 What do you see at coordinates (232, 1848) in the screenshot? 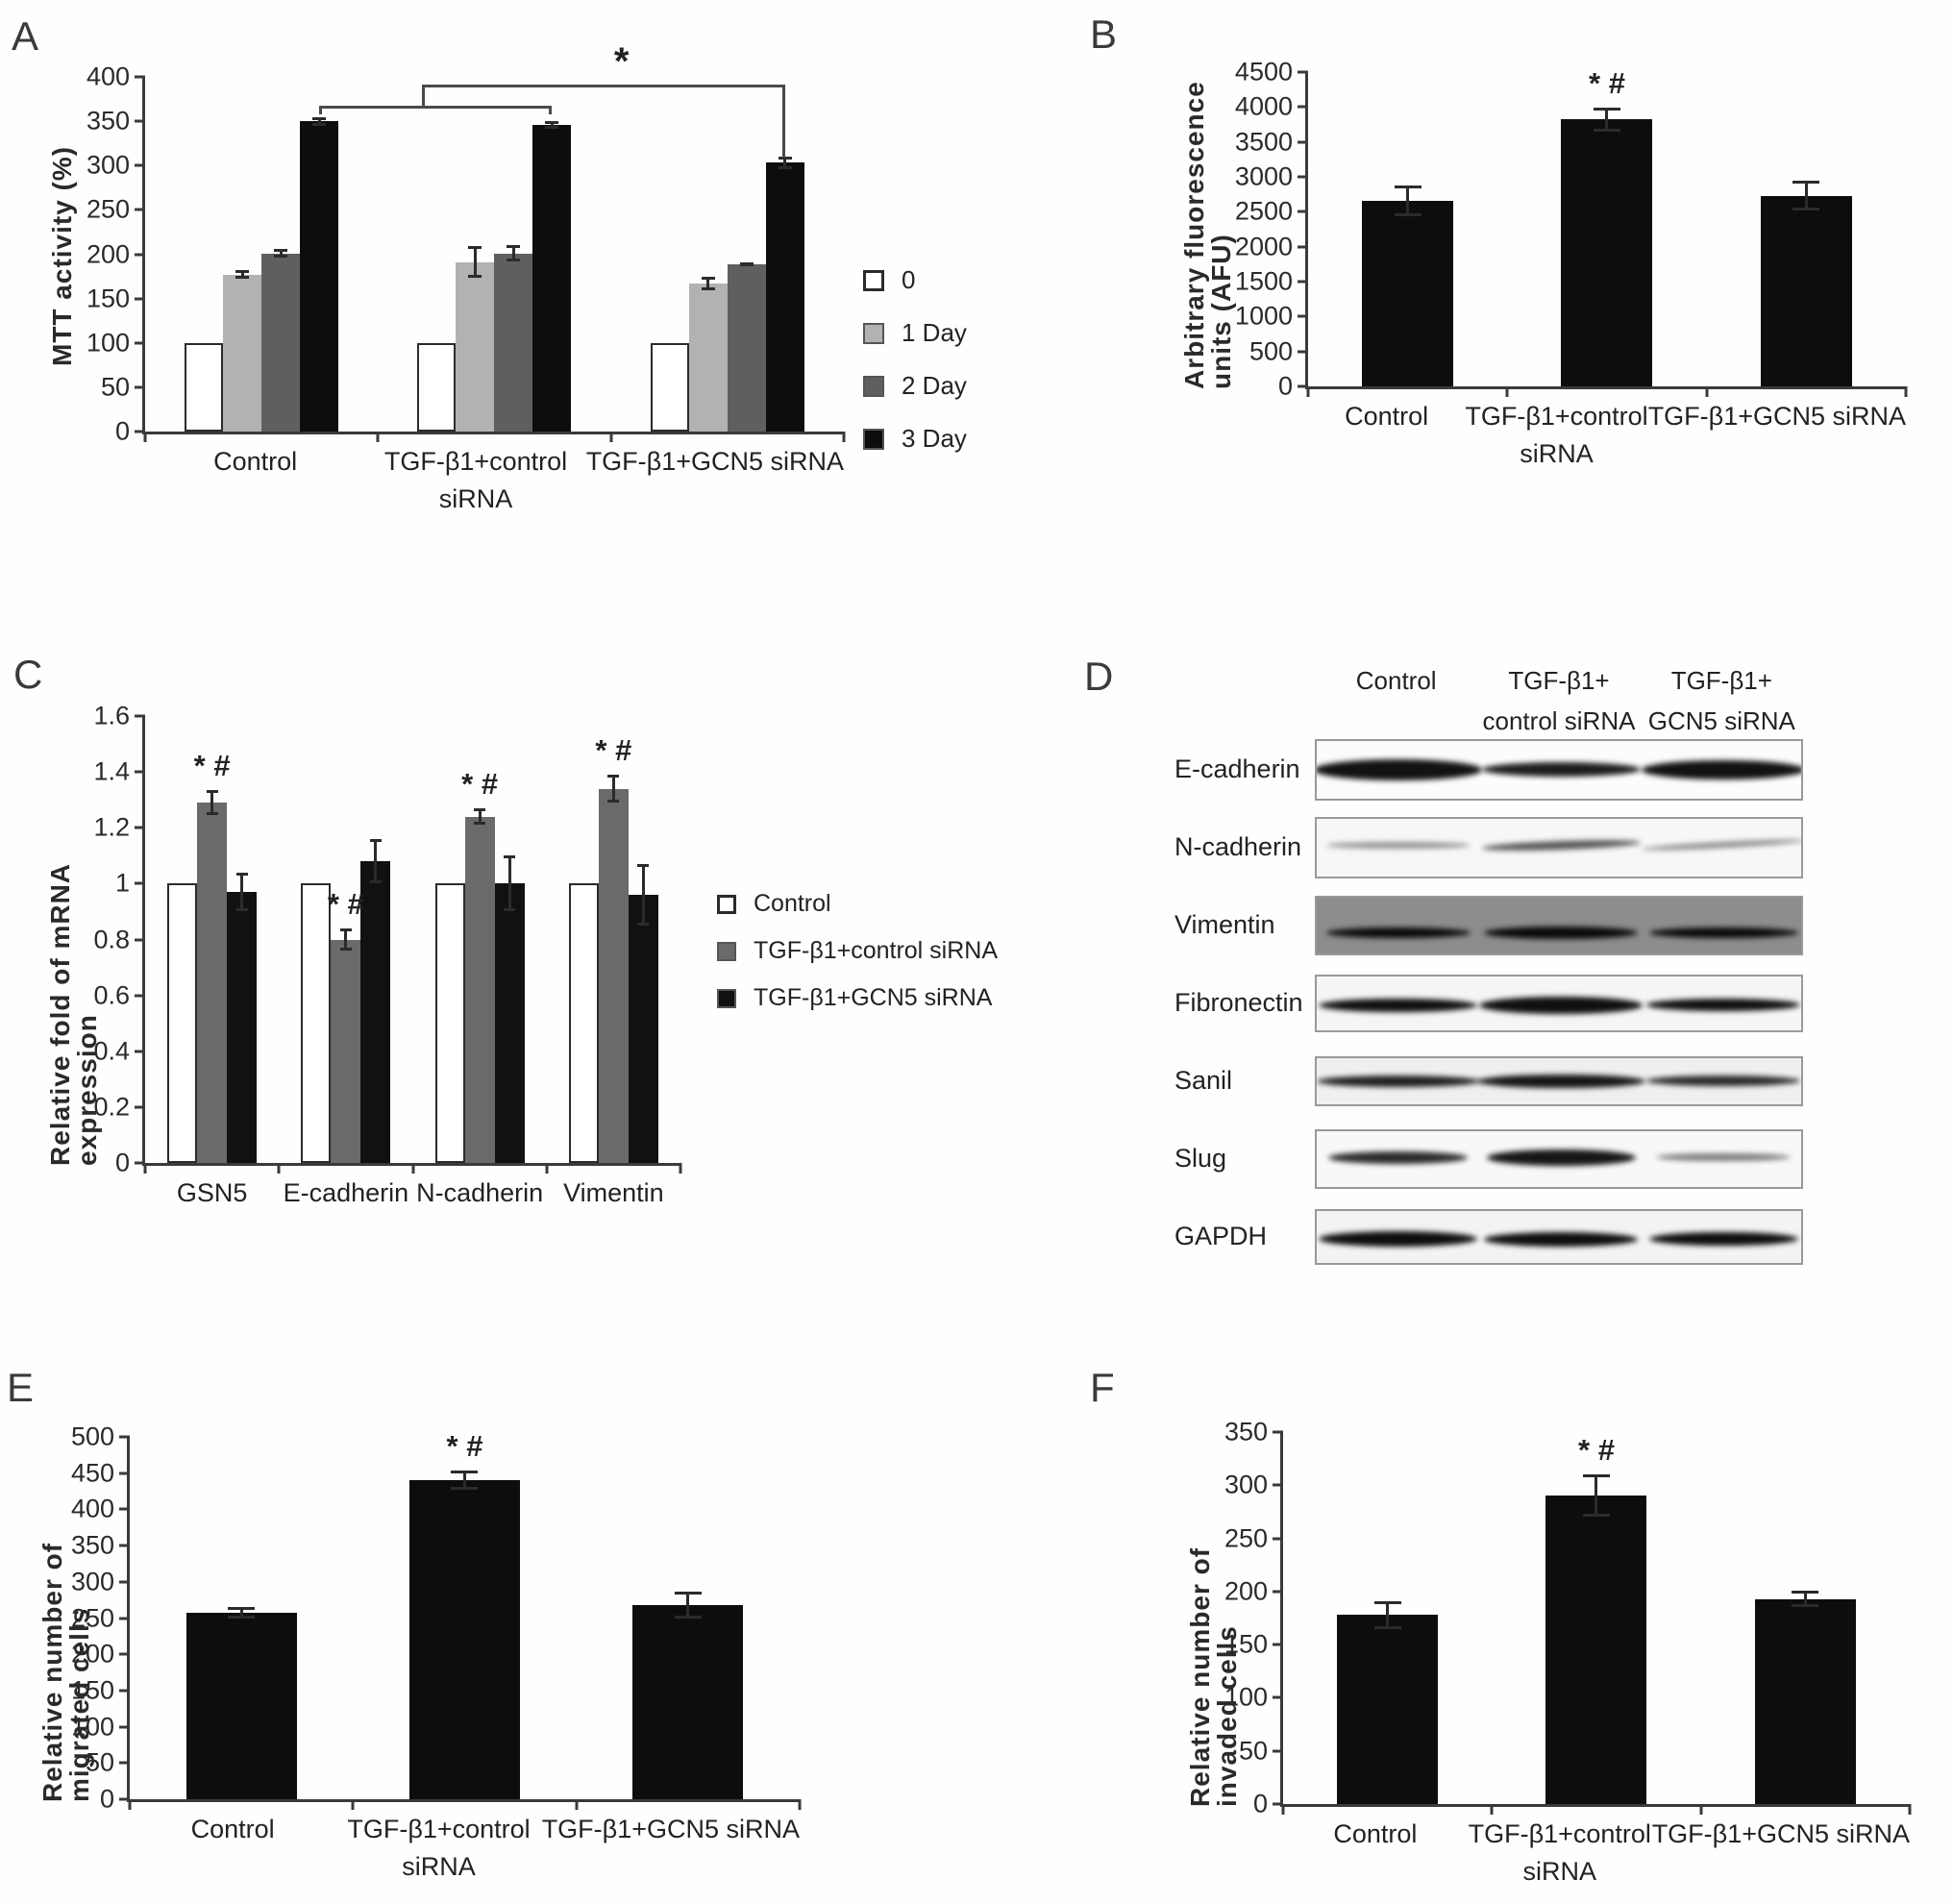
I see `x-axis-label: Control` at bounding box center [232, 1848].